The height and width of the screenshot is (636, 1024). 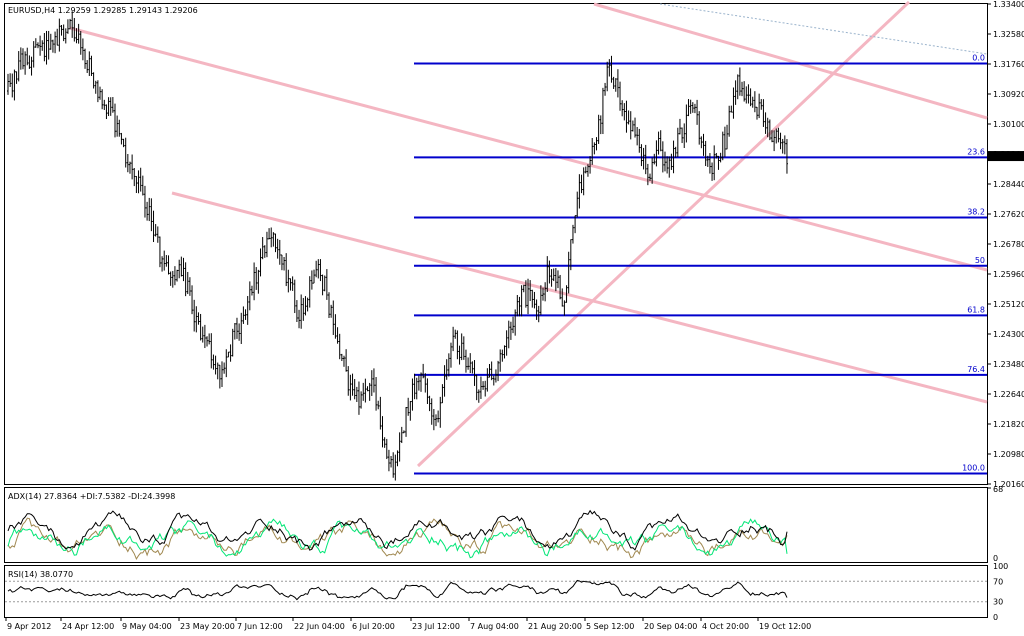 I want to click on rsi-axis-label: 30, so click(x=998, y=602).